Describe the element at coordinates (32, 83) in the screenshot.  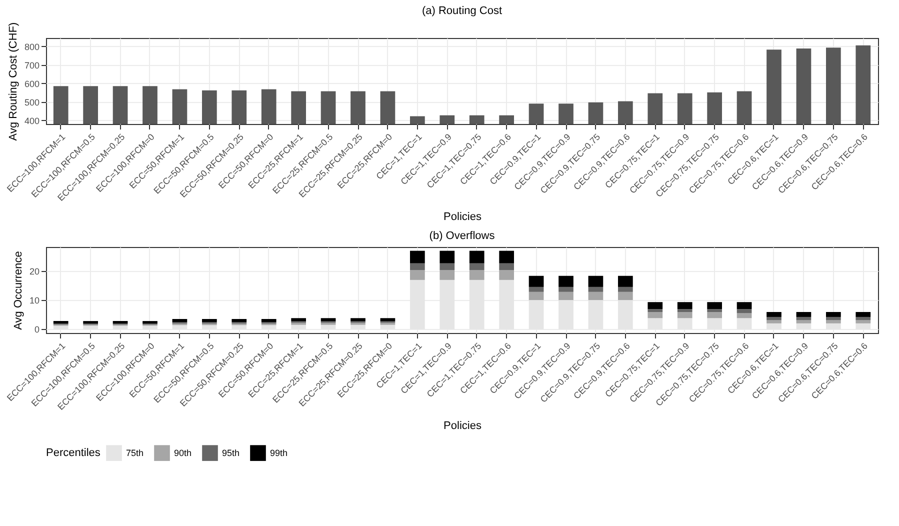
I see `y-tick-label: 600` at that location.